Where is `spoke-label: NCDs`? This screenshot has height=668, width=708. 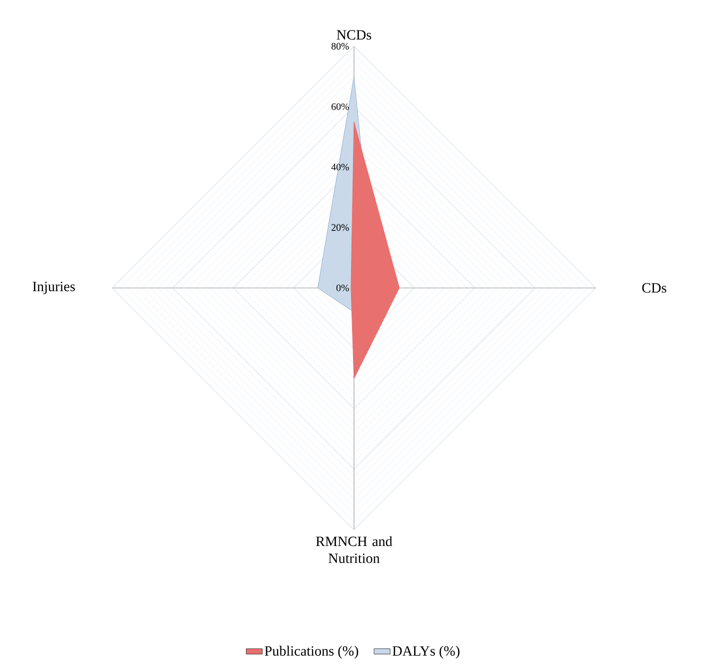 spoke-label: NCDs is located at coordinates (354, 35).